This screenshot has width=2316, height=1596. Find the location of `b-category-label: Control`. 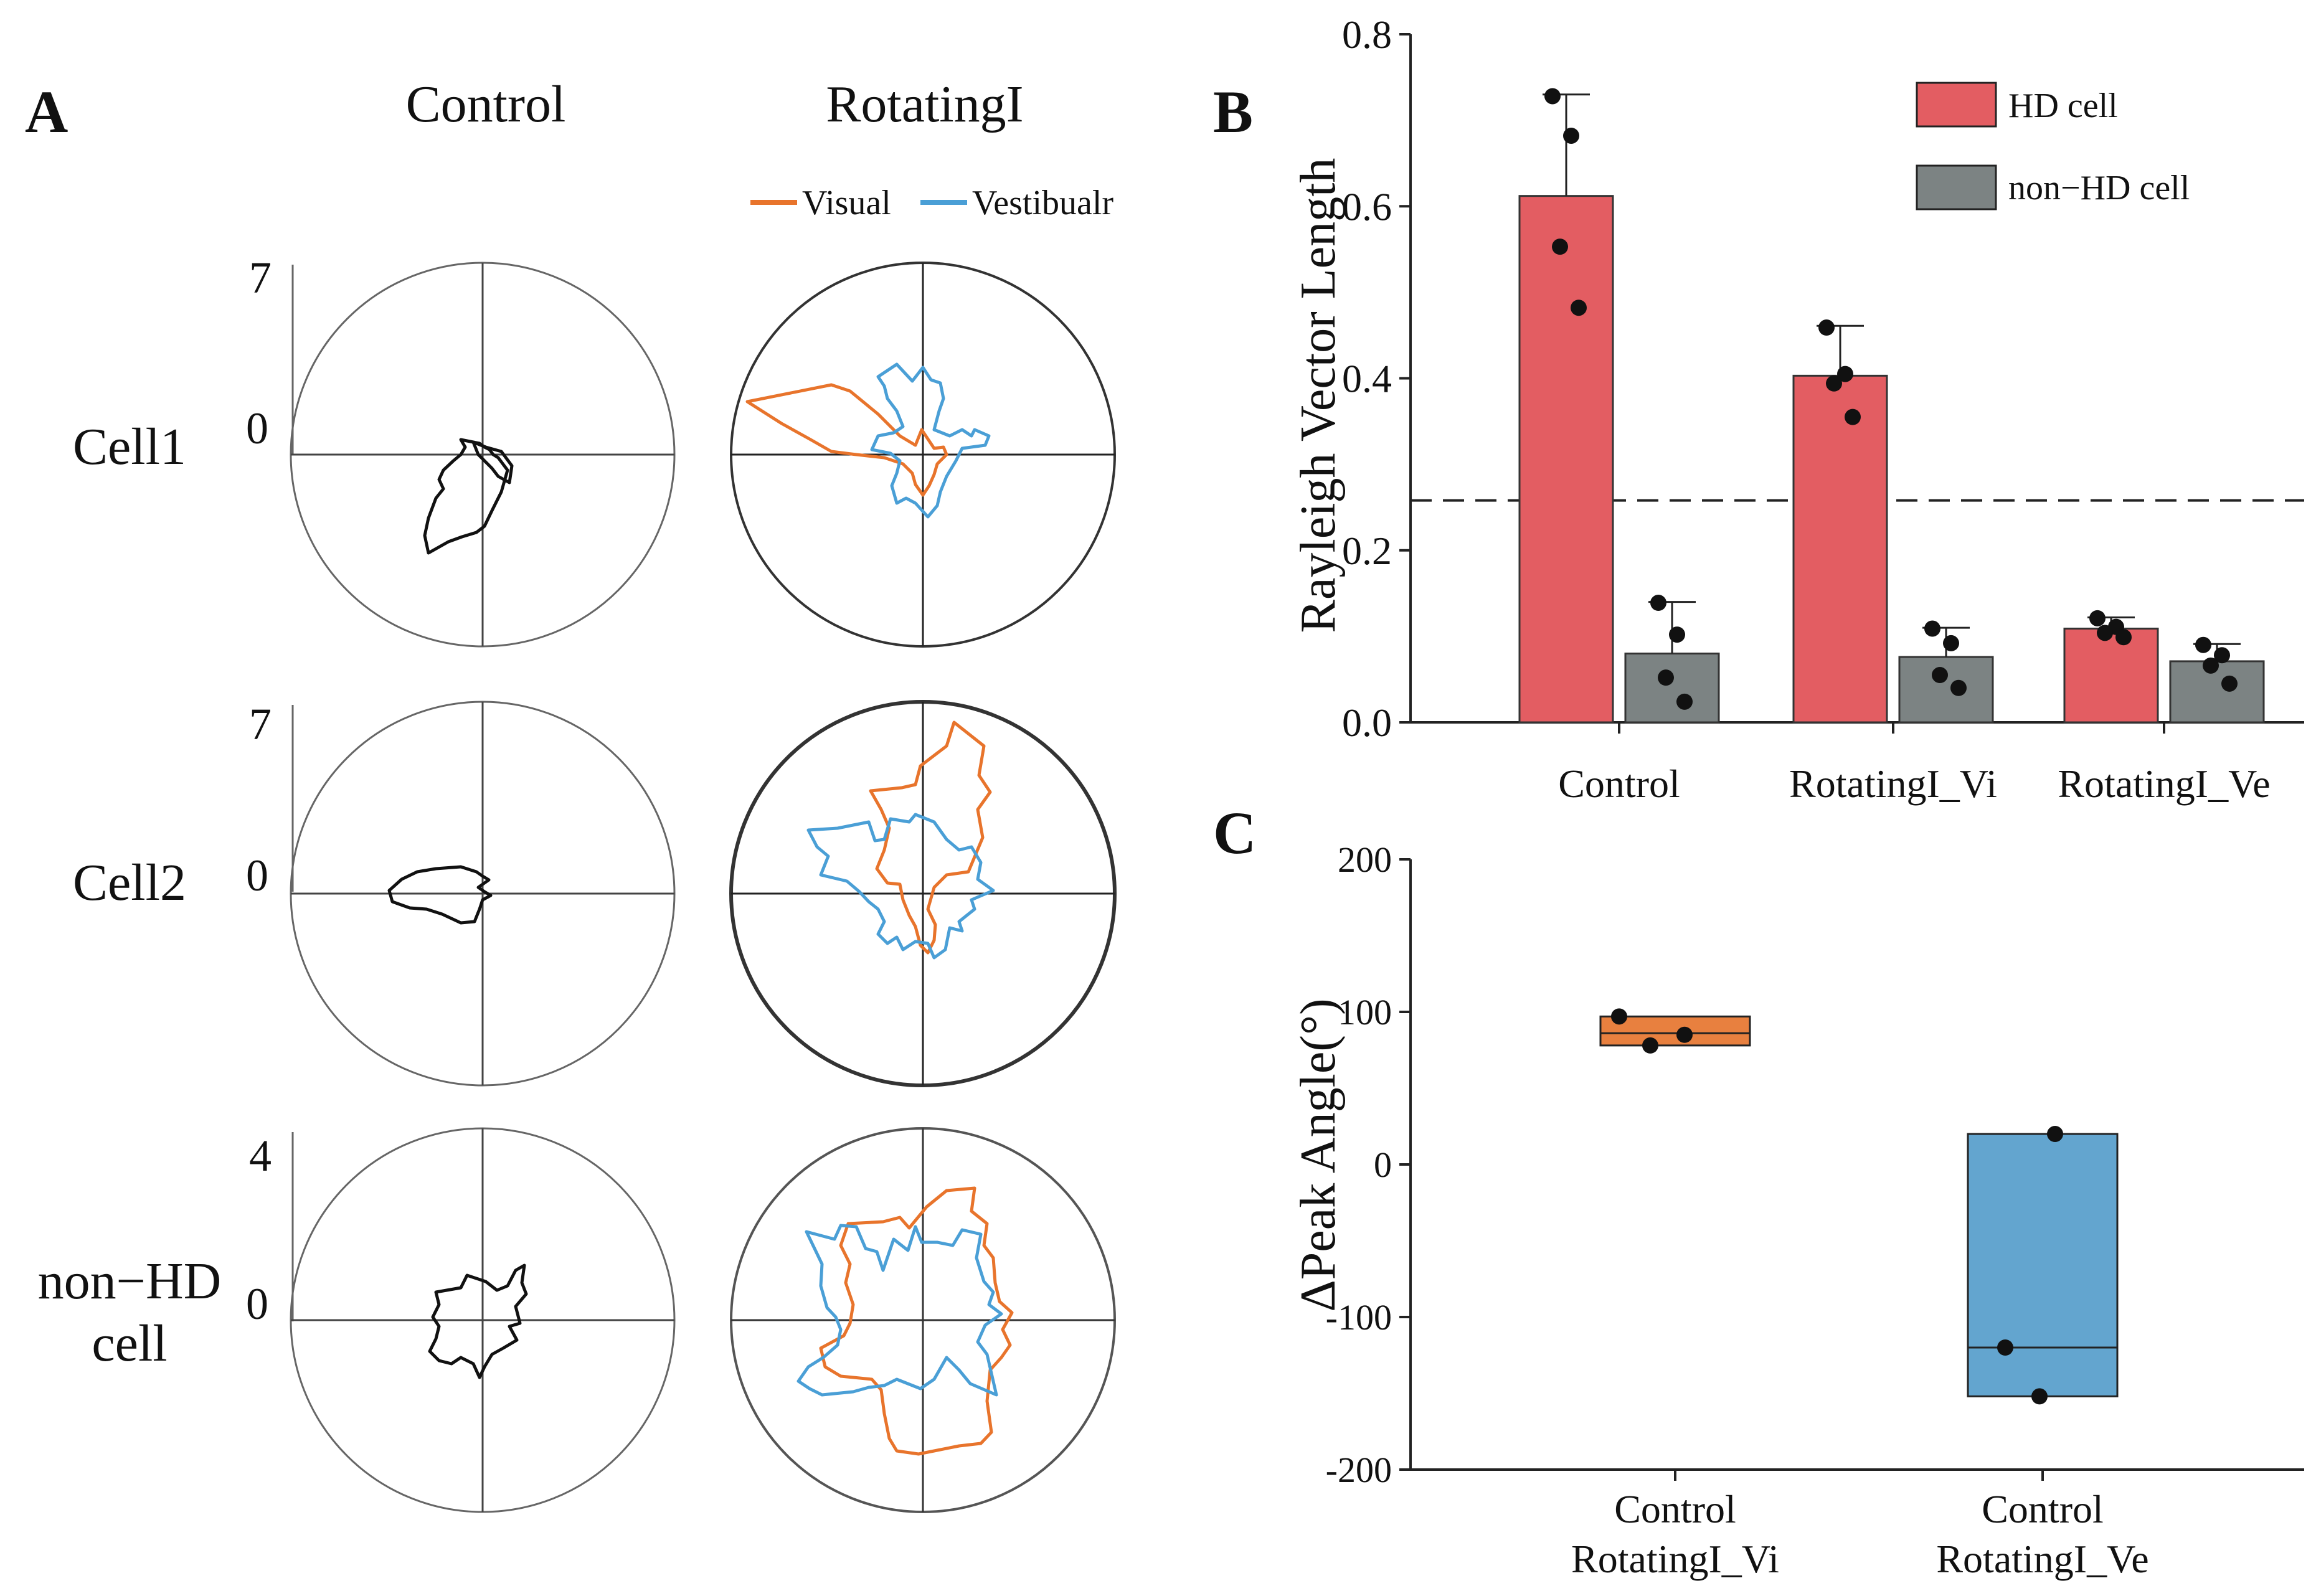

b-category-label: Control is located at coordinates (1619, 784).